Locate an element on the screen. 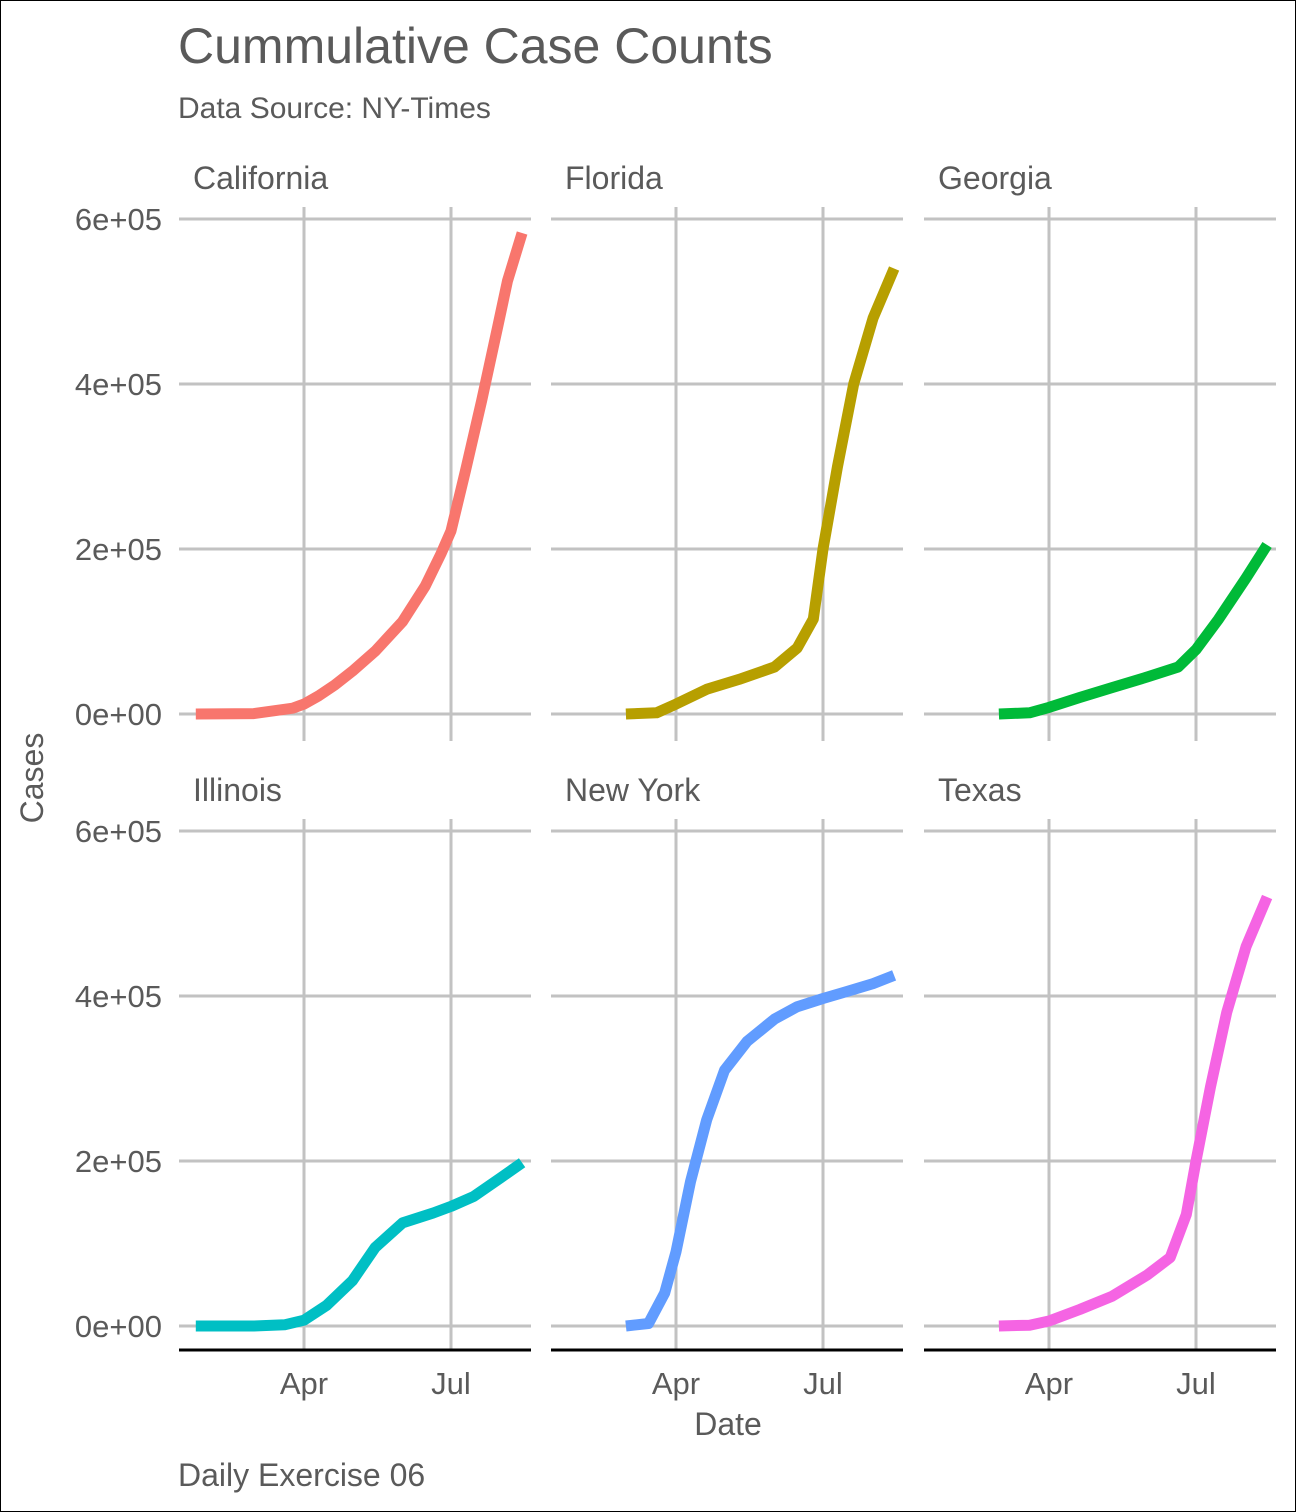 This screenshot has width=1296, height=1512. facet-panel: Texas Apr Jul is located at coordinates (1100, 1086).